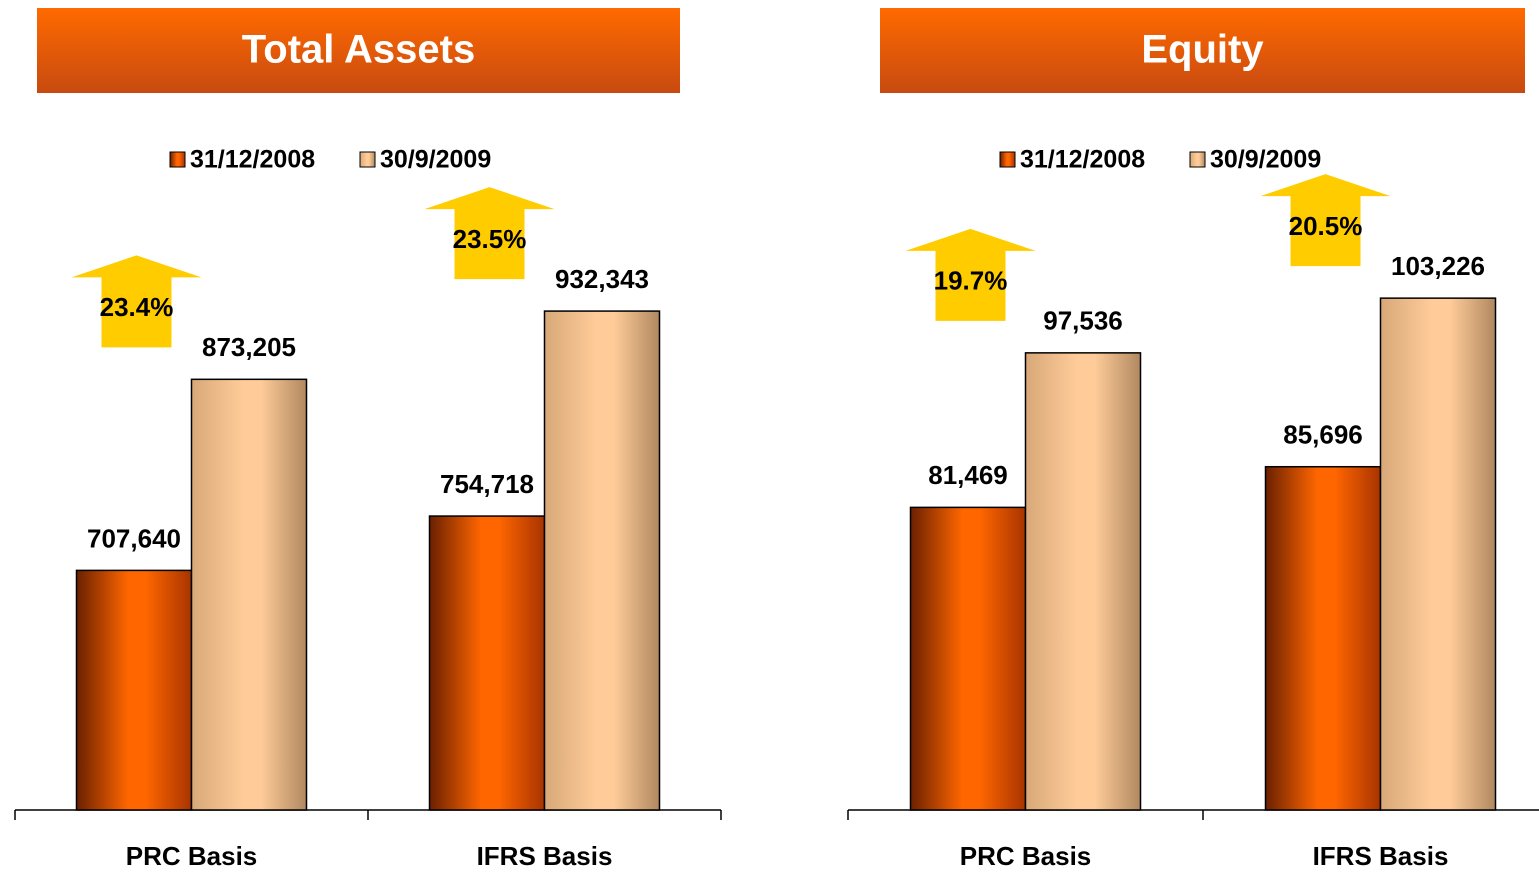 The width and height of the screenshot is (1539, 874). I want to click on value-label: 97,536, so click(1083, 321).